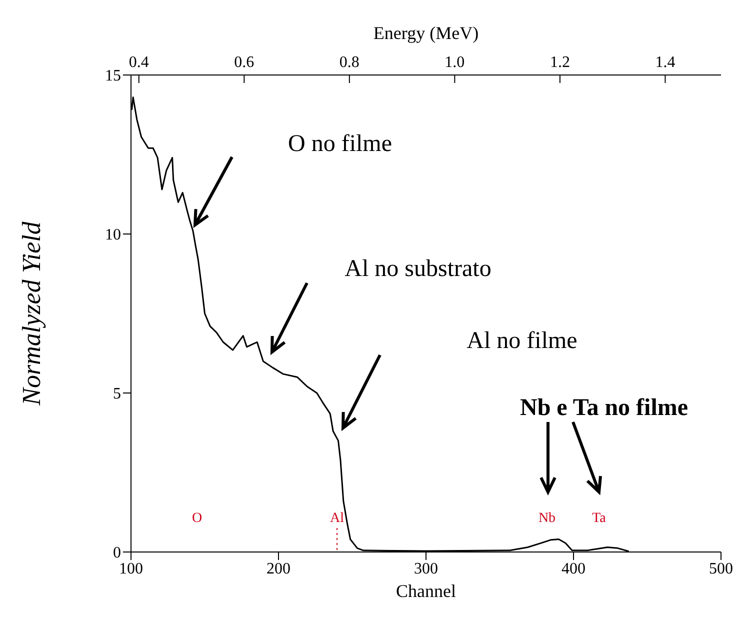 The width and height of the screenshot is (739, 623). Describe the element at coordinates (337, 518) in the screenshot. I see `annotation: Al` at that location.